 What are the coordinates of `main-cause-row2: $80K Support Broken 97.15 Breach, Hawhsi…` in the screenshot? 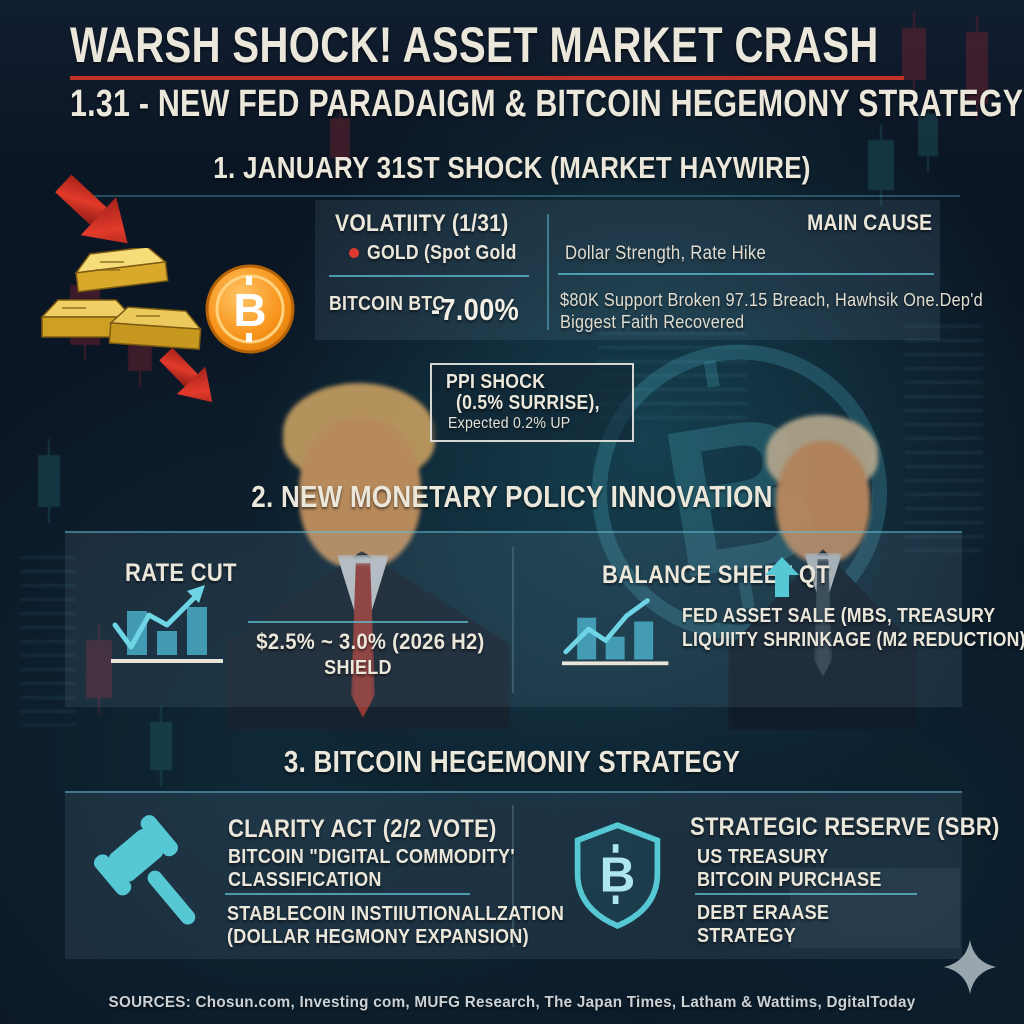 It's located at (771, 299).